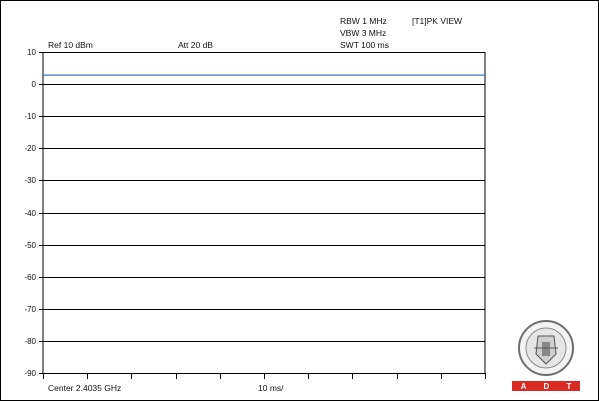 The height and width of the screenshot is (401, 599). I want to click on x-axis-ticks, so click(264, 376).